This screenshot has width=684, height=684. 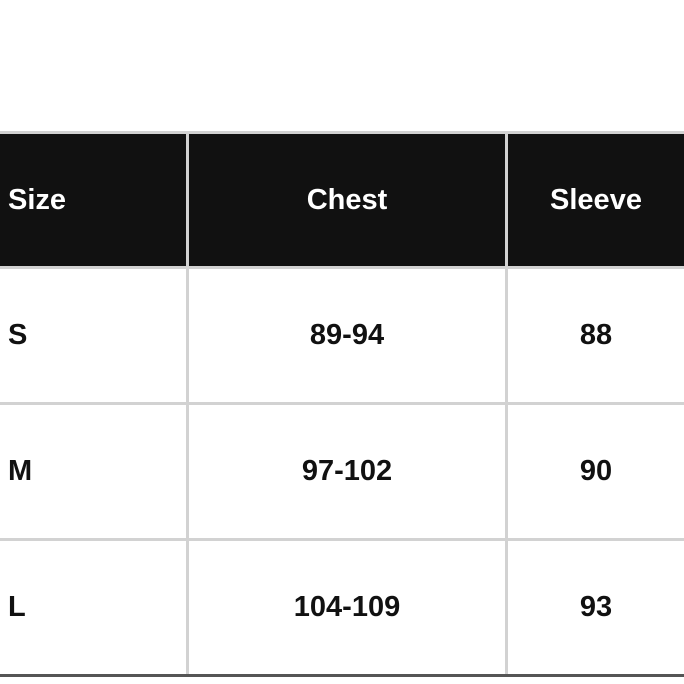 What do you see at coordinates (594, 335) in the screenshot?
I see `cell-sleeve: 88` at bounding box center [594, 335].